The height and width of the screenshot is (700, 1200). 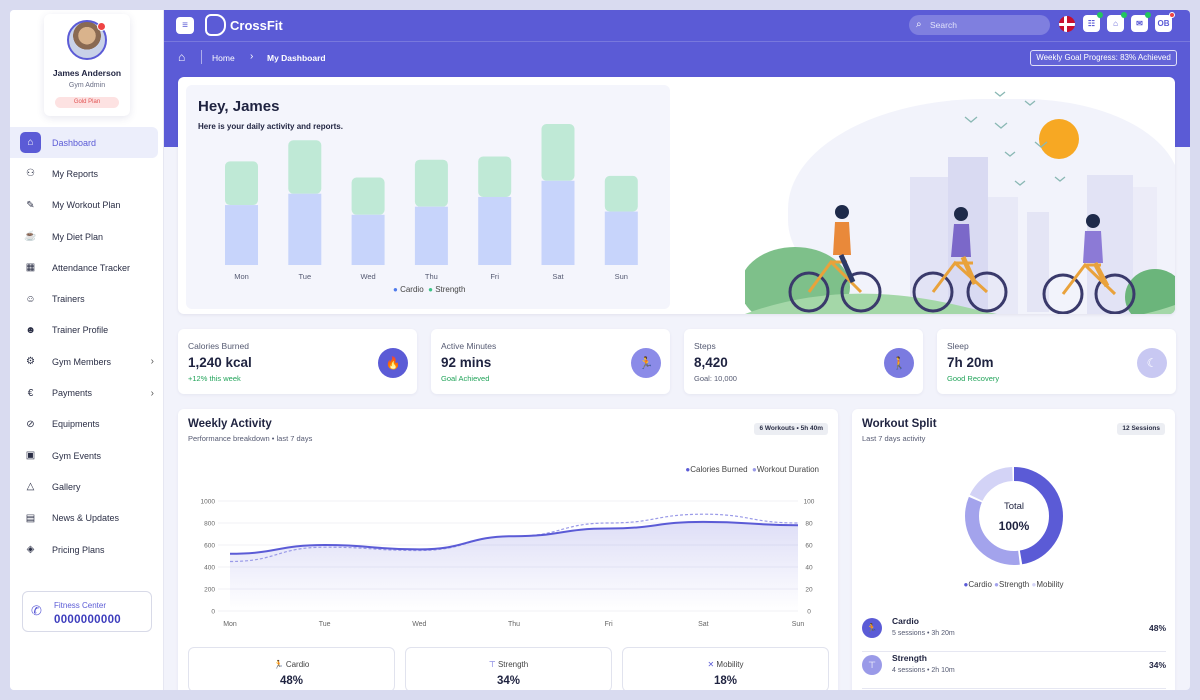 I want to click on stat-card: Steps 8,420 Goal: 10,000 🚶, so click(x=803, y=361).